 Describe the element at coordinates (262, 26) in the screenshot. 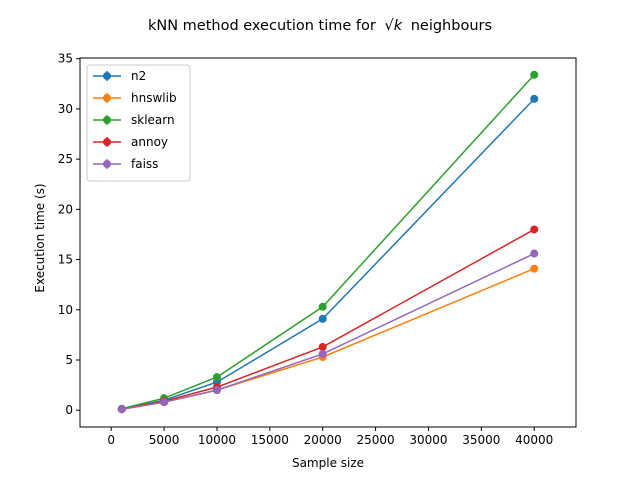

I see `title-main: kNN method execution time for` at that location.